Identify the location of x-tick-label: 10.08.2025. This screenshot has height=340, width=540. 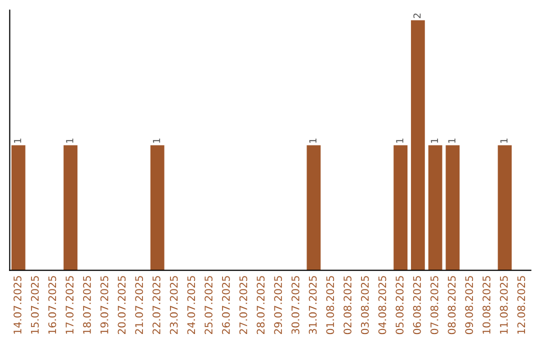
(486, 305).